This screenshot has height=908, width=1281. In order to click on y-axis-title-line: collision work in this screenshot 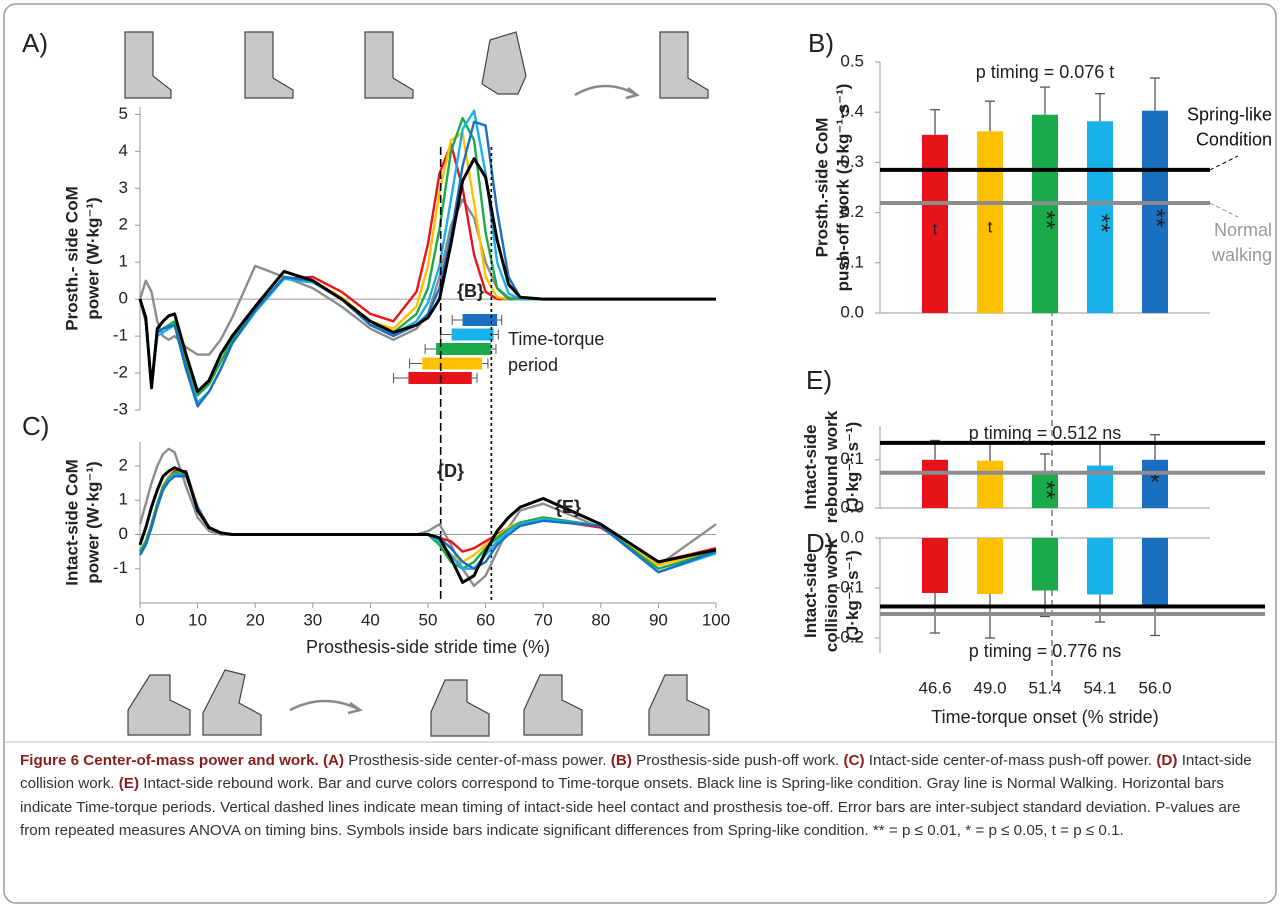, I will do `click(831, 595)`.